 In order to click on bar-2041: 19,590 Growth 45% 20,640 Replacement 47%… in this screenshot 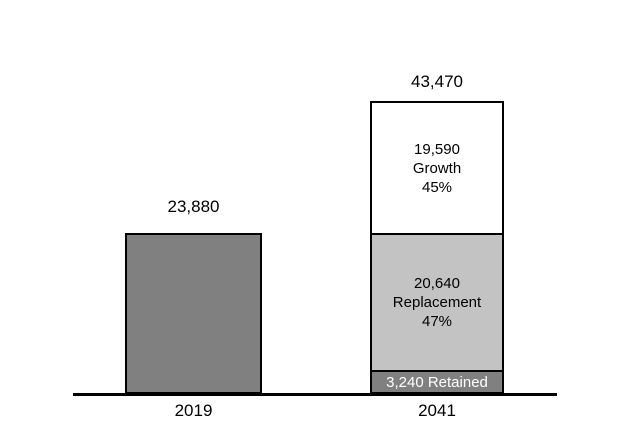, I will do `click(437, 247)`.